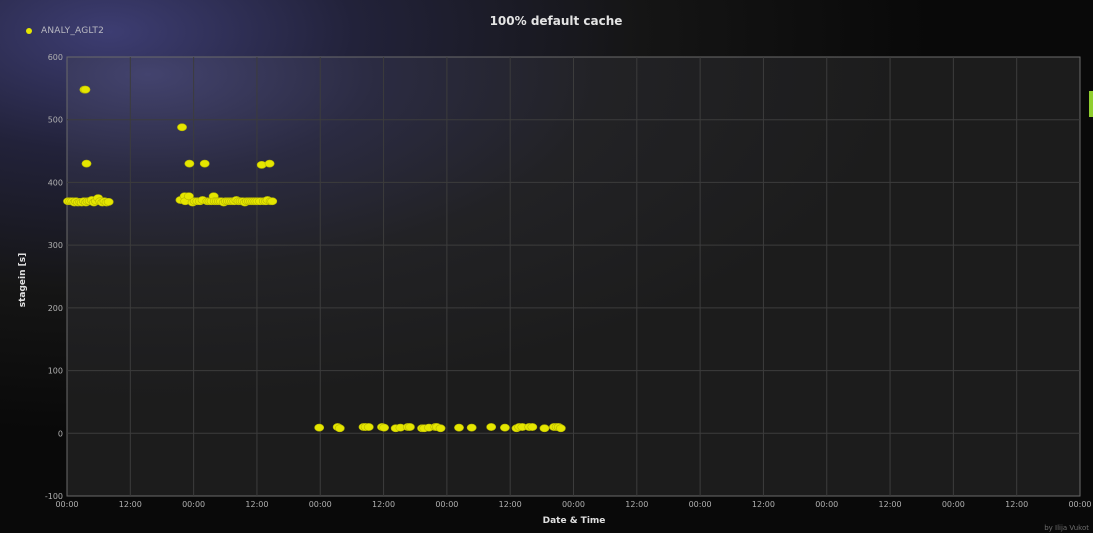  What do you see at coordinates (55, 245) in the screenshot?
I see `y-tick-label: 300` at bounding box center [55, 245].